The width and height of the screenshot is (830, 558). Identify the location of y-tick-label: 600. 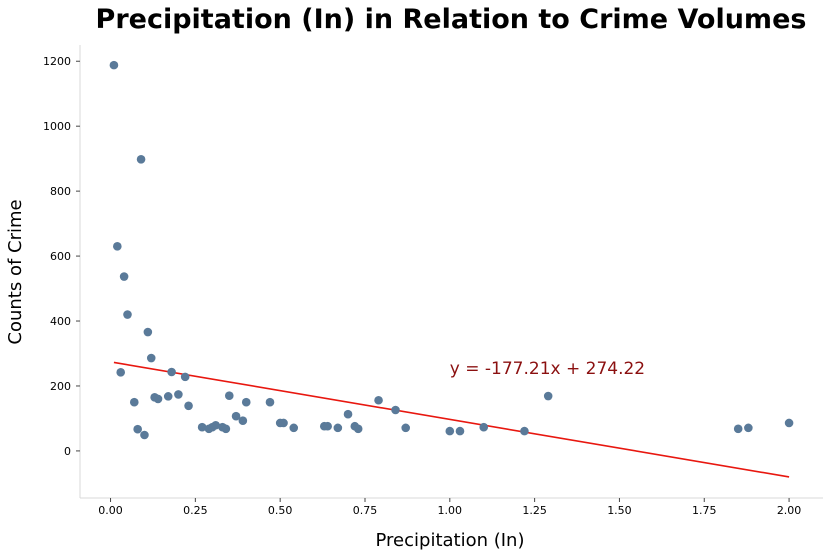
(60, 256).